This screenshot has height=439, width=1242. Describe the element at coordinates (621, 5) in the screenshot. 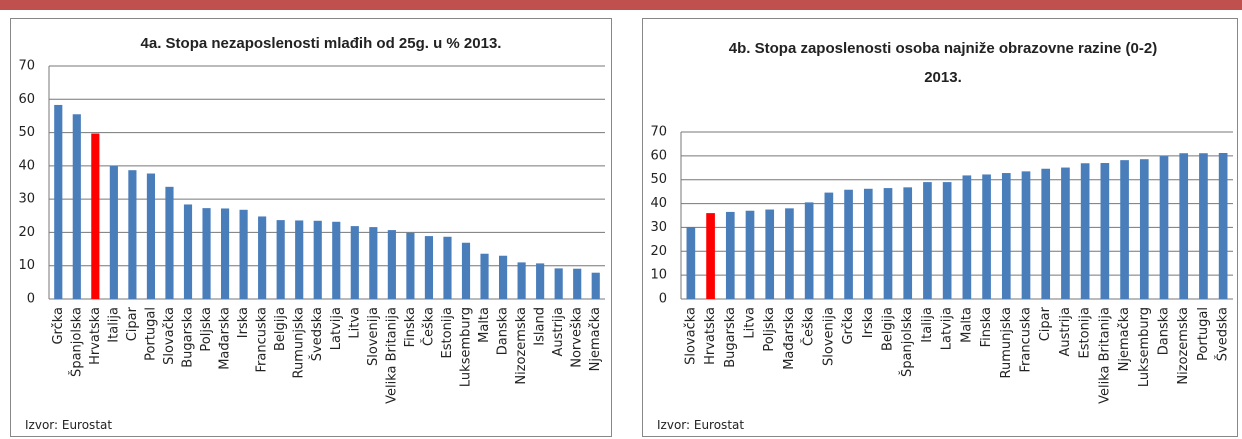

I see `header-band` at that location.